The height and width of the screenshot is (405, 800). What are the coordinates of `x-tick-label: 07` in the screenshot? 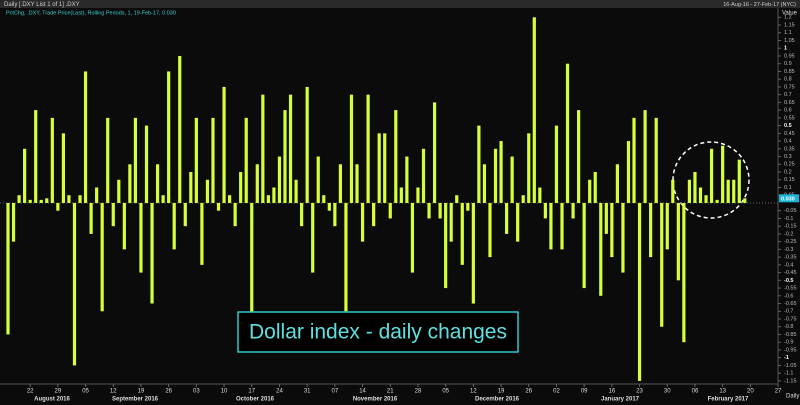 It's located at (335, 392).